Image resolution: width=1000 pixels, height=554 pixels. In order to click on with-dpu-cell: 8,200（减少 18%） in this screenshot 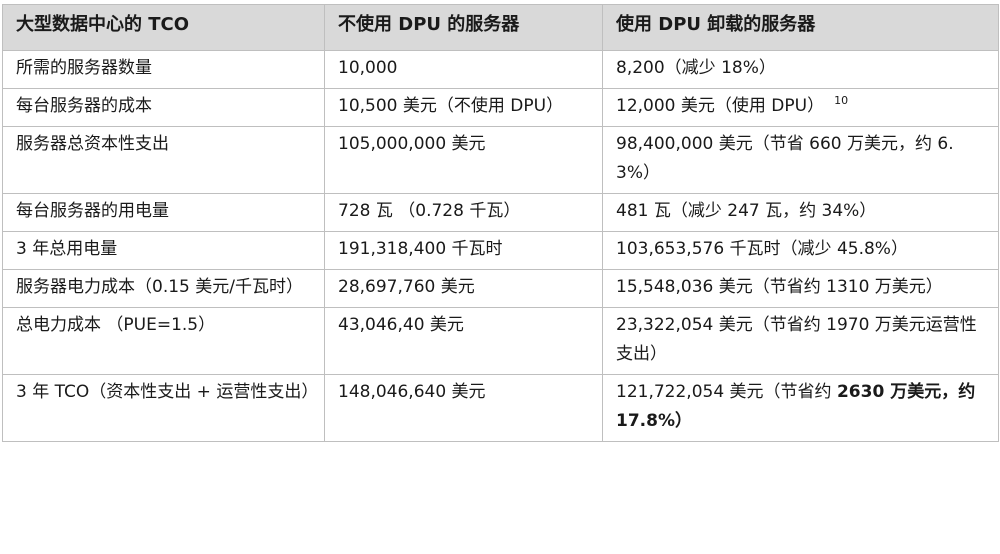, I will do `click(800, 69)`.